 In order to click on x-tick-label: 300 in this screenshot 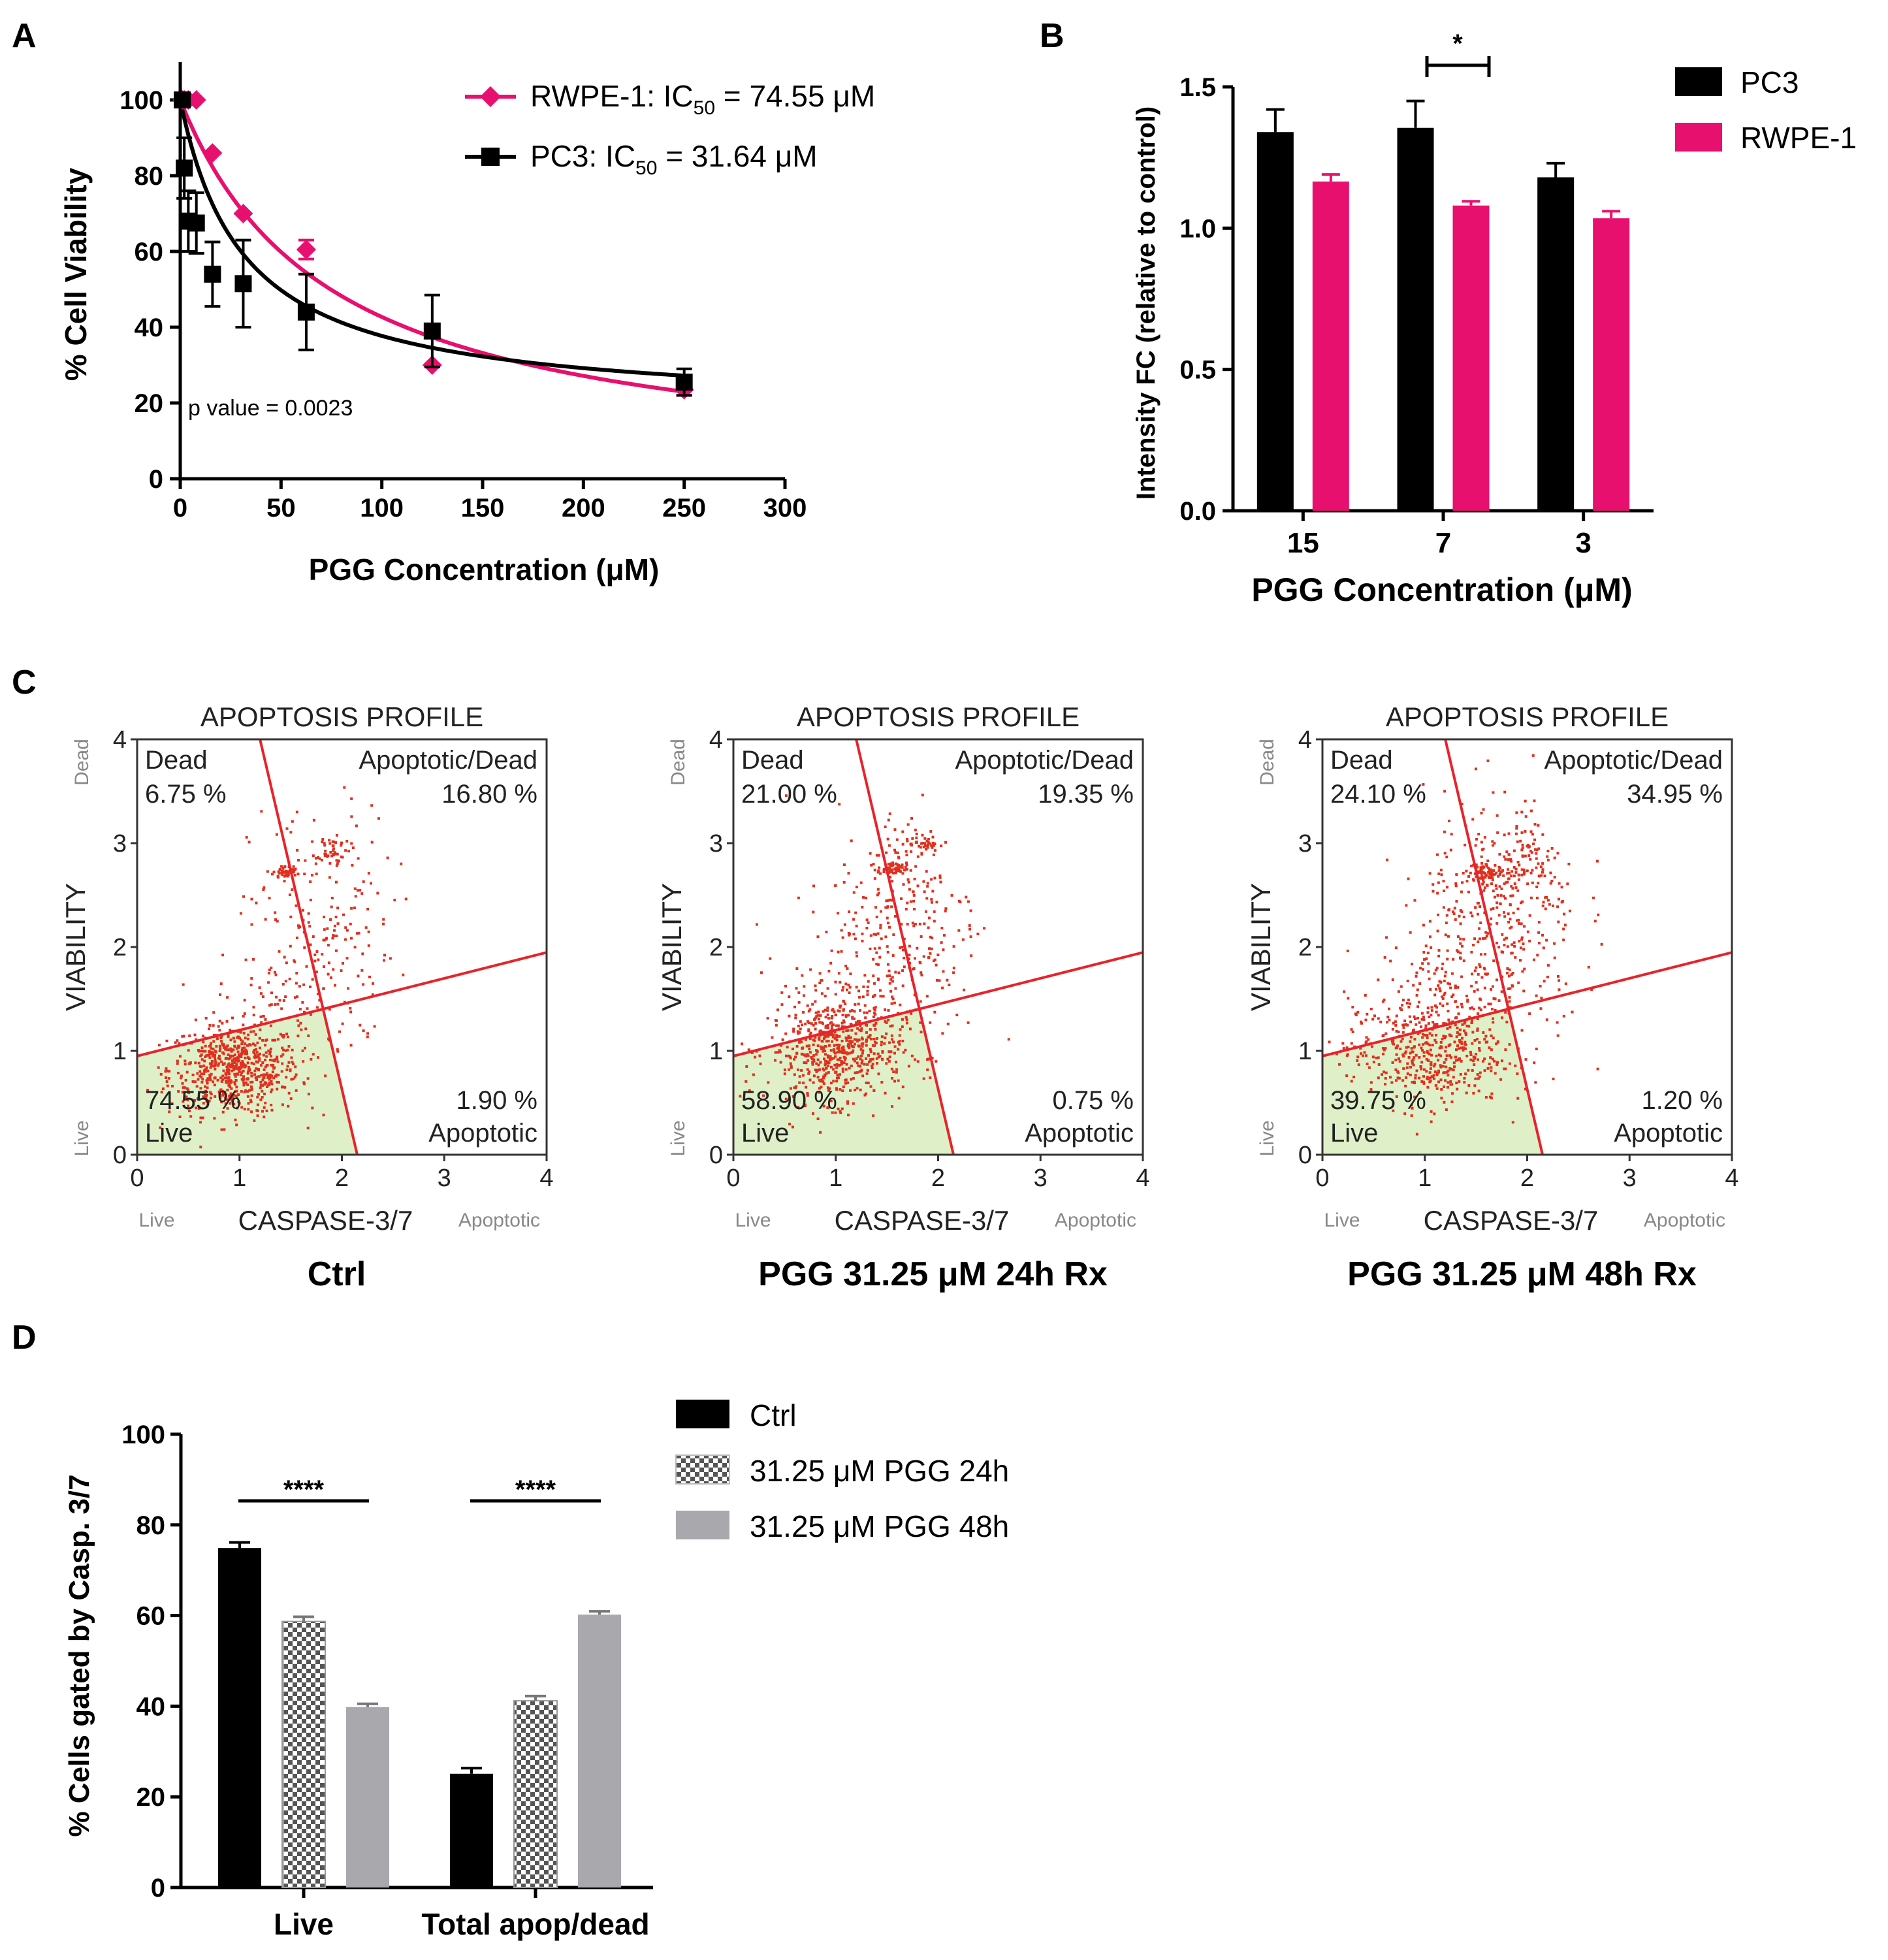, I will do `click(785, 508)`.